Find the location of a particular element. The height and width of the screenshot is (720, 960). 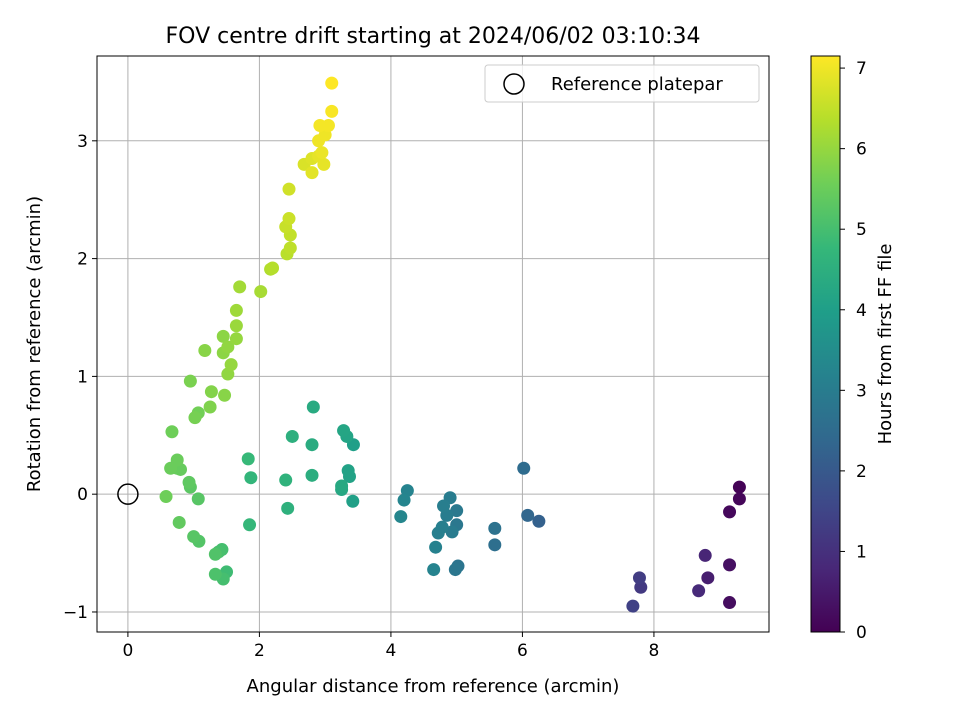

x-tick-label: 4 is located at coordinates (391, 651).